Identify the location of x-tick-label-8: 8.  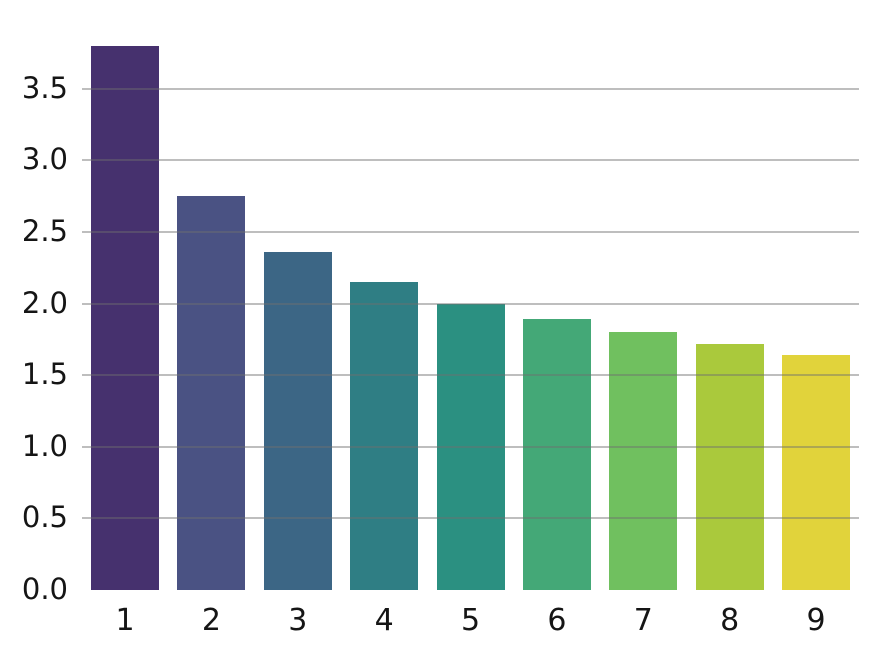
(730, 620).